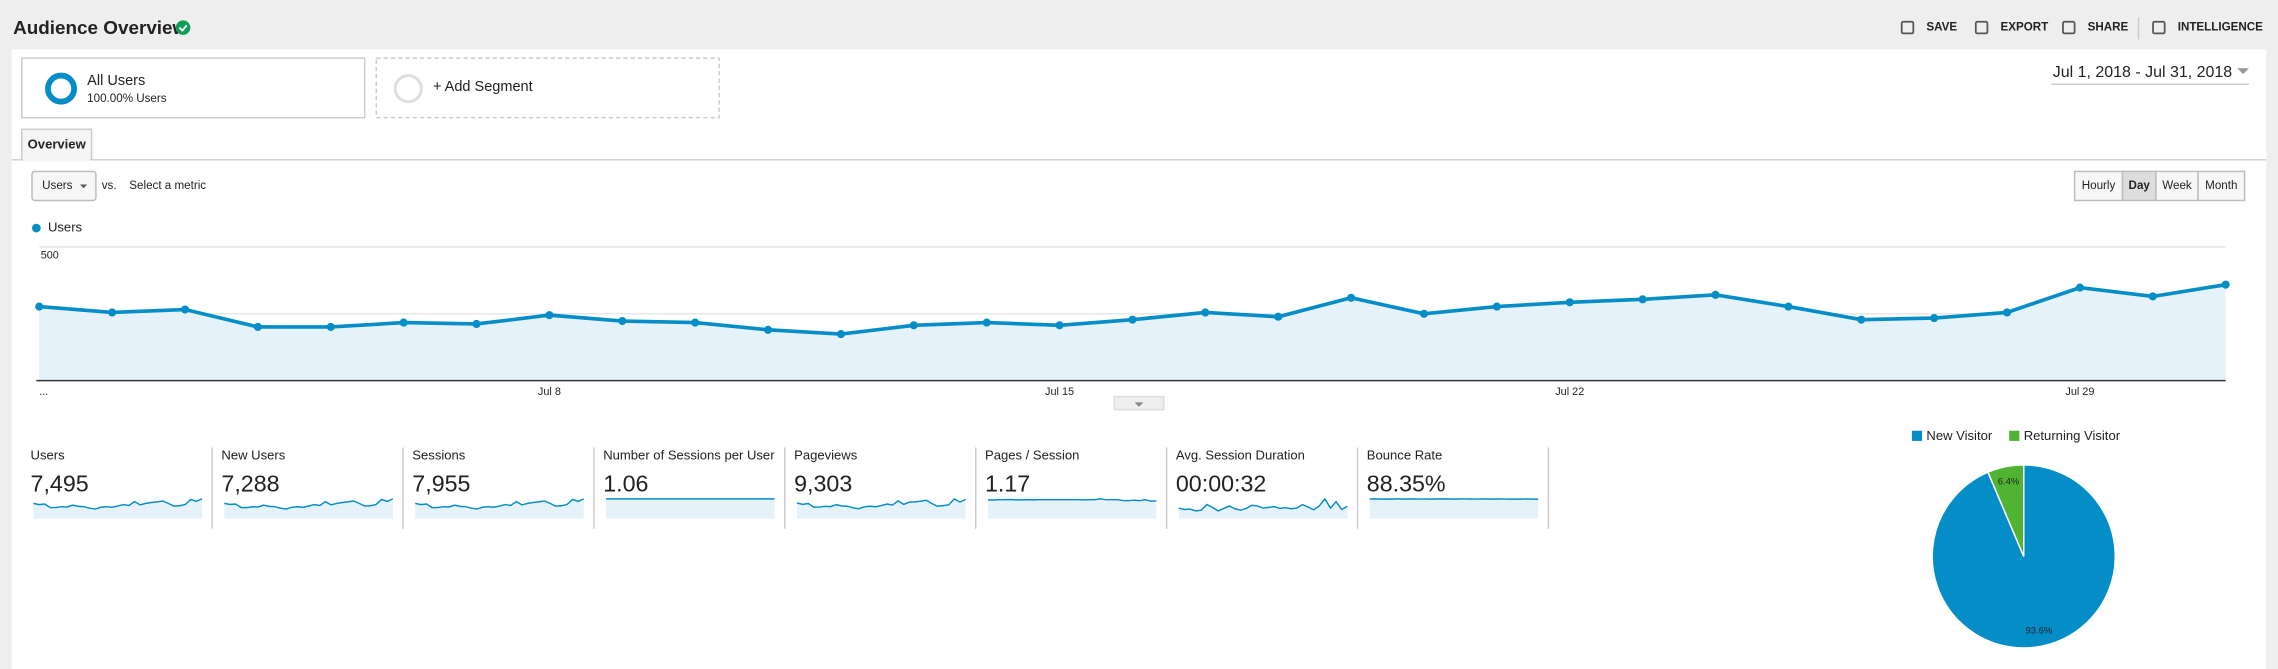 The width and height of the screenshot is (2278, 669). What do you see at coordinates (2009, 481) in the screenshot?
I see `pie-label: 6.4%` at bounding box center [2009, 481].